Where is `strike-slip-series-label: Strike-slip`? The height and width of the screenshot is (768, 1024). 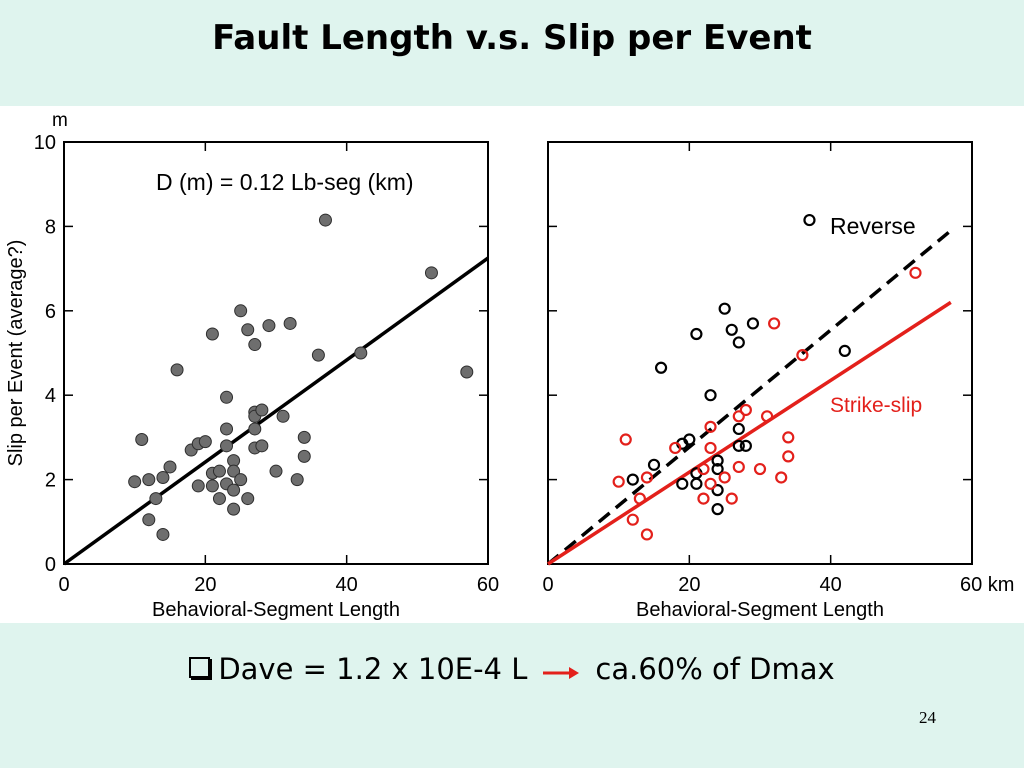 strike-slip-series-label: Strike-slip is located at coordinates (876, 405).